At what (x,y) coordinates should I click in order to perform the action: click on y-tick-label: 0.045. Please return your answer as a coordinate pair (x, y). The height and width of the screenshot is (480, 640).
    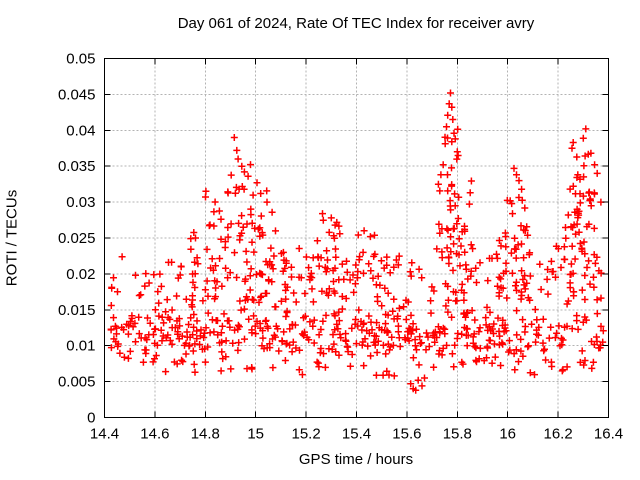
    Looking at the image, I should click on (77, 94).